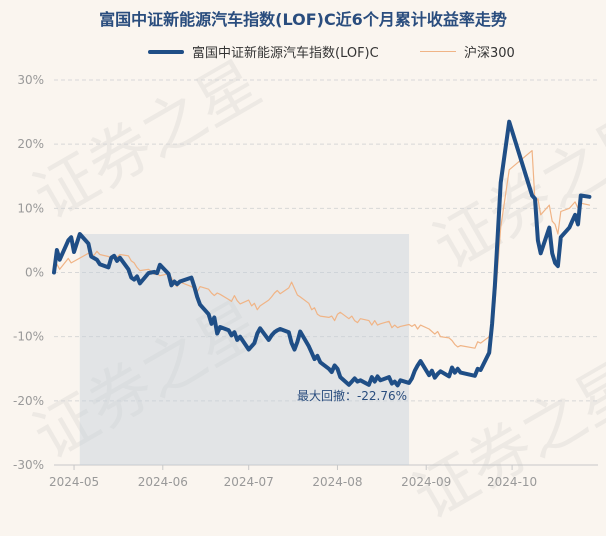 The width and height of the screenshot is (606, 536). I want to click on y-tick-label: 10%, so click(30, 208).